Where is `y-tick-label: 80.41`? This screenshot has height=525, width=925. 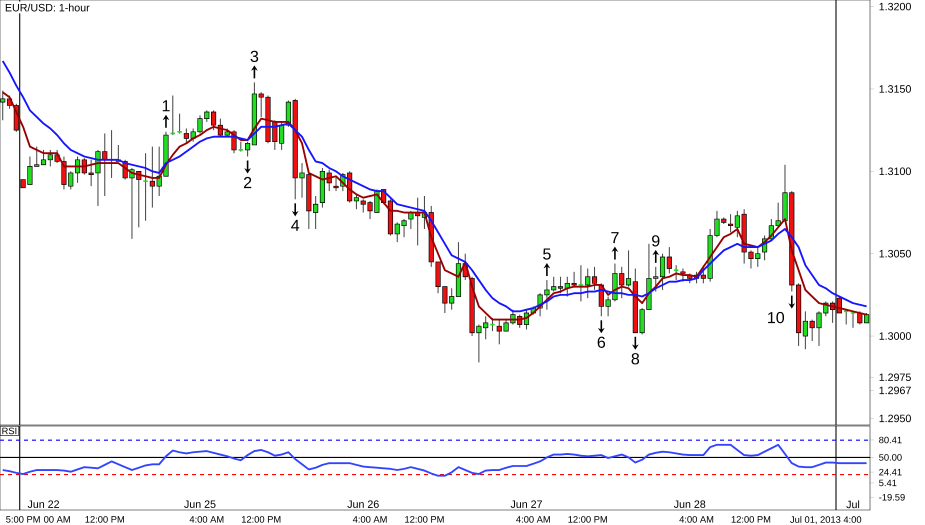 y-tick-label: 80.41 is located at coordinates (890, 440).